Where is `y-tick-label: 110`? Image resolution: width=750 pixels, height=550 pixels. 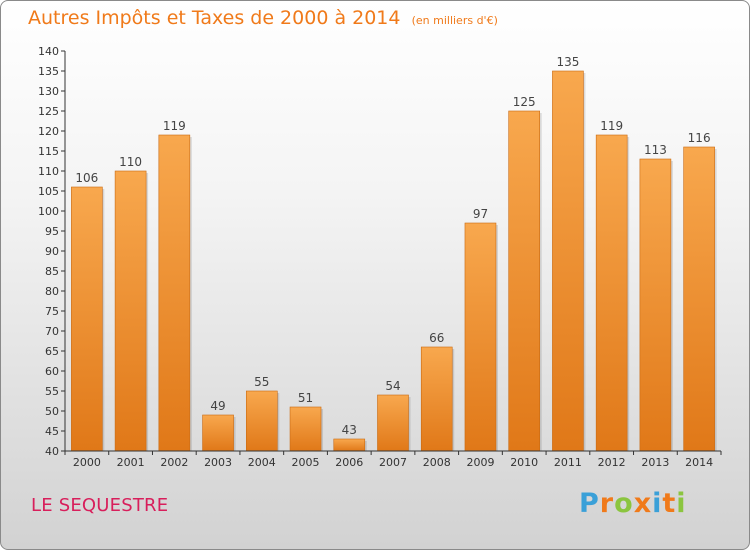 y-tick-label: 110 is located at coordinates (48, 171).